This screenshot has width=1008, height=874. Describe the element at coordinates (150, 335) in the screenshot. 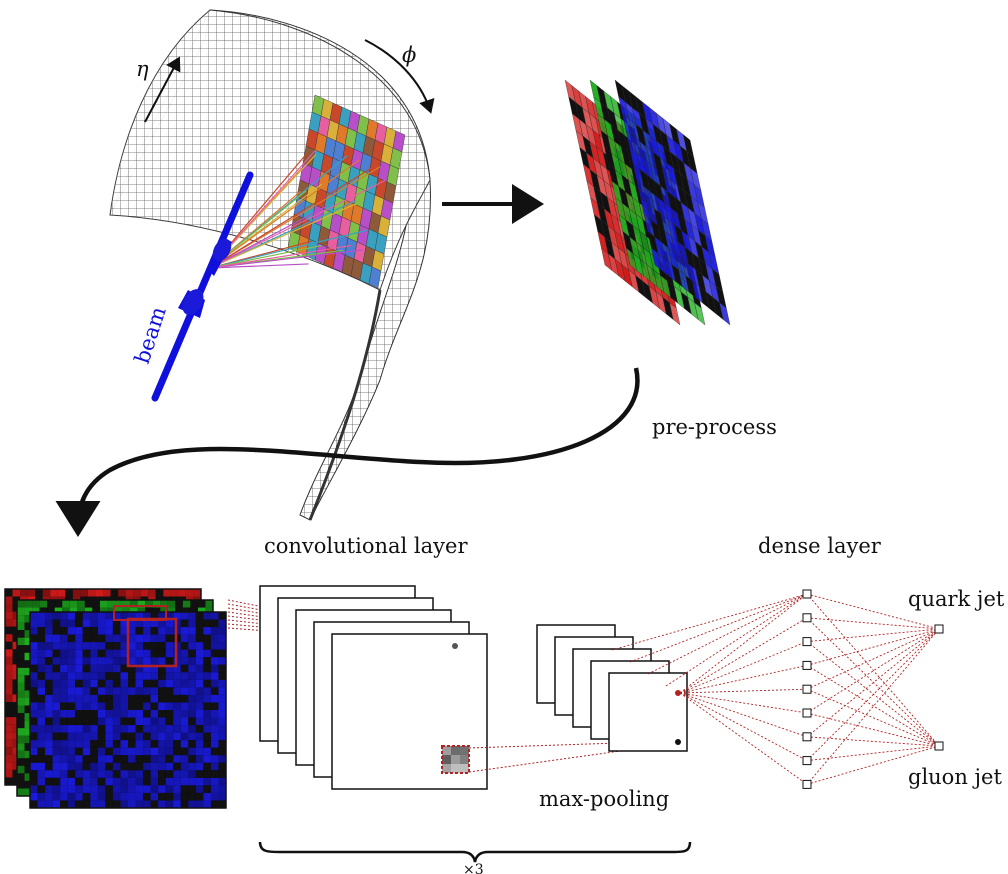

I see `beam-label: beam` at that location.